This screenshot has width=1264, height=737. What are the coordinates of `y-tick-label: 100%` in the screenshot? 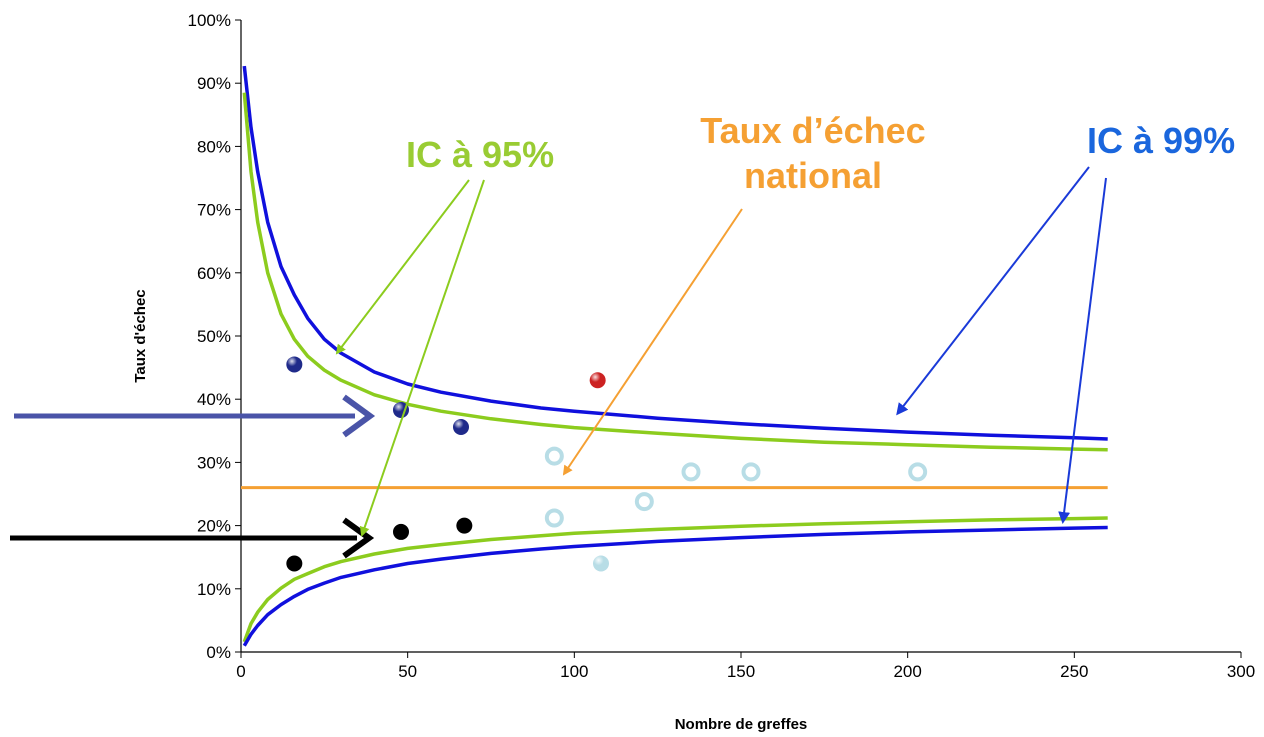 It's located at (209, 20).